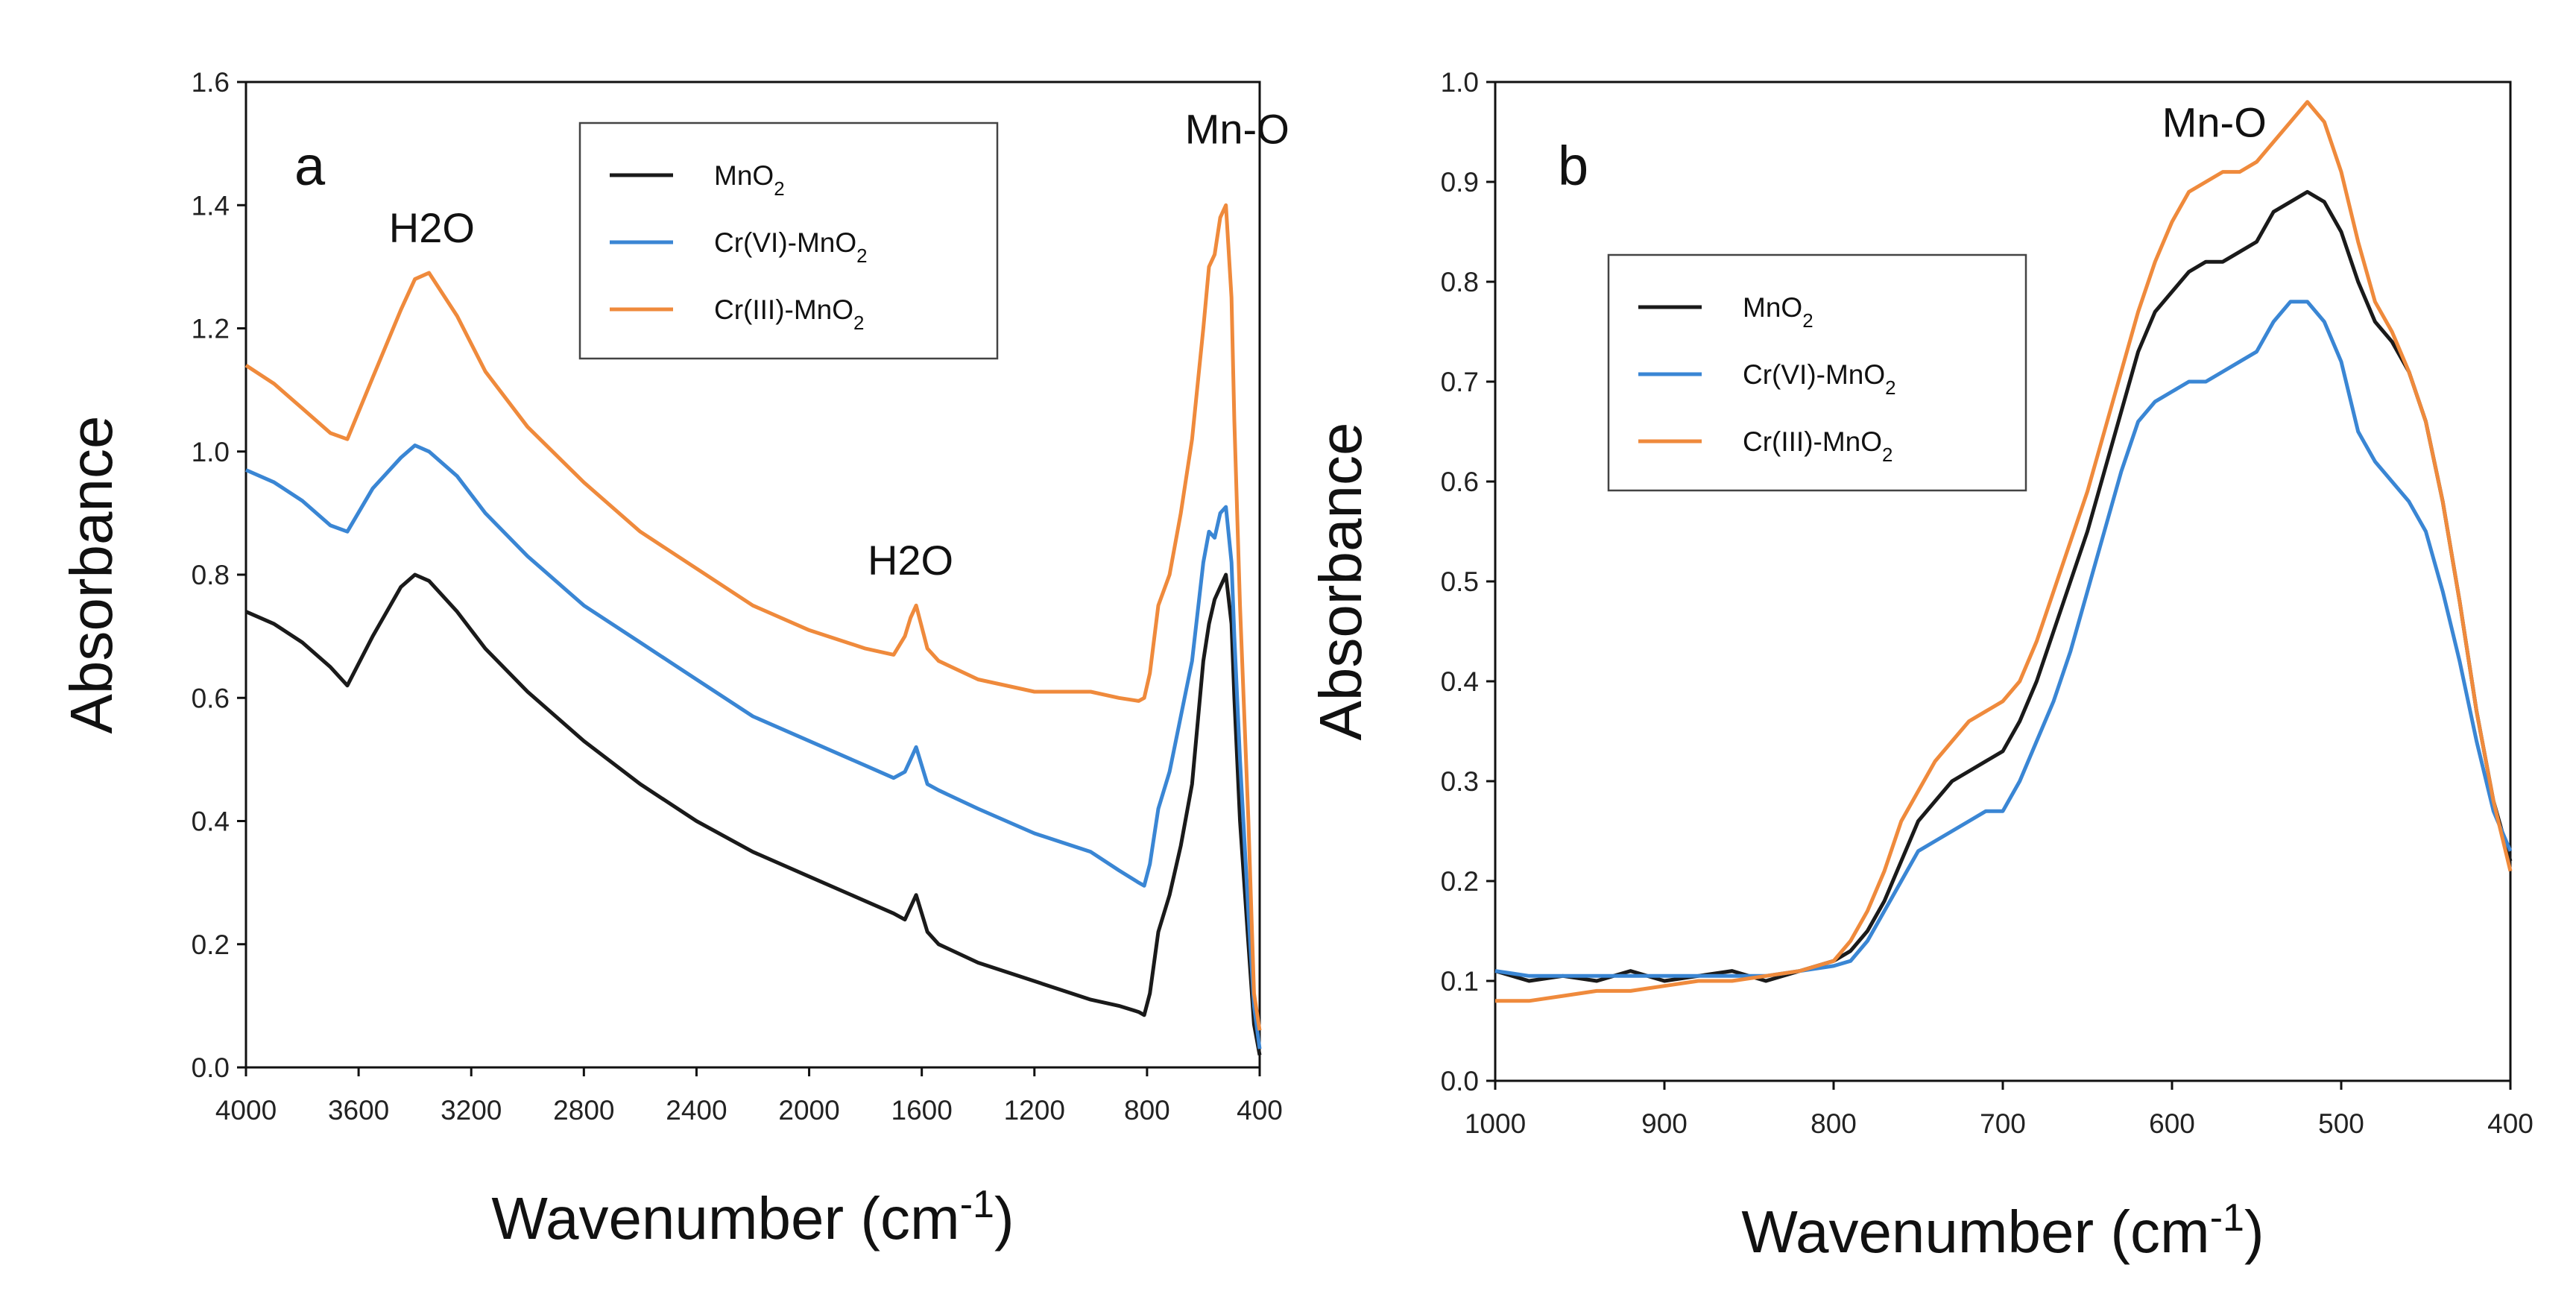 The image size is (2576, 1294). Describe the element at coordinates (922, 1110) in the screenshot. I see `x-tick-label: 1600` at that location.